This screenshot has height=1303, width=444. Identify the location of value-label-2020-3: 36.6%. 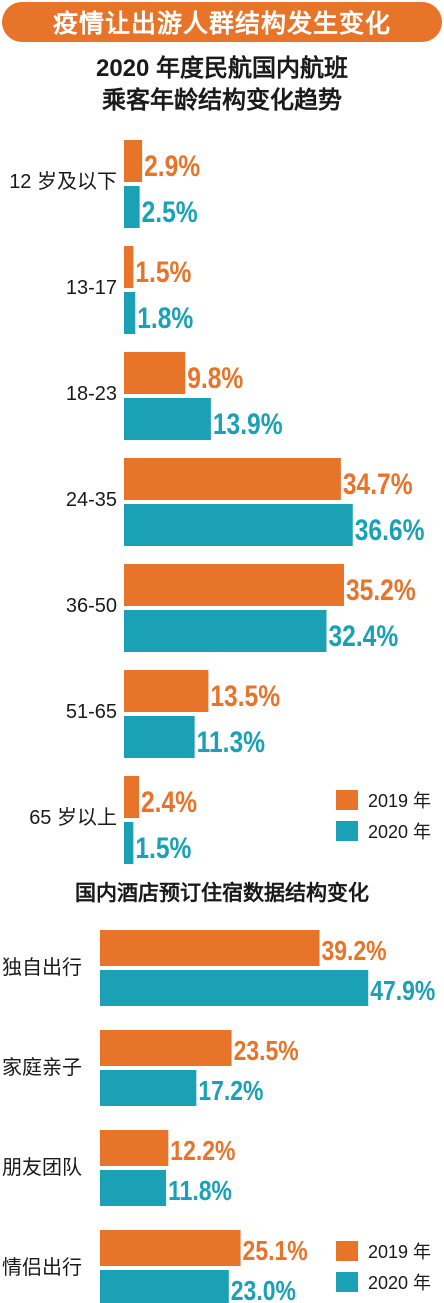
(390, 530).